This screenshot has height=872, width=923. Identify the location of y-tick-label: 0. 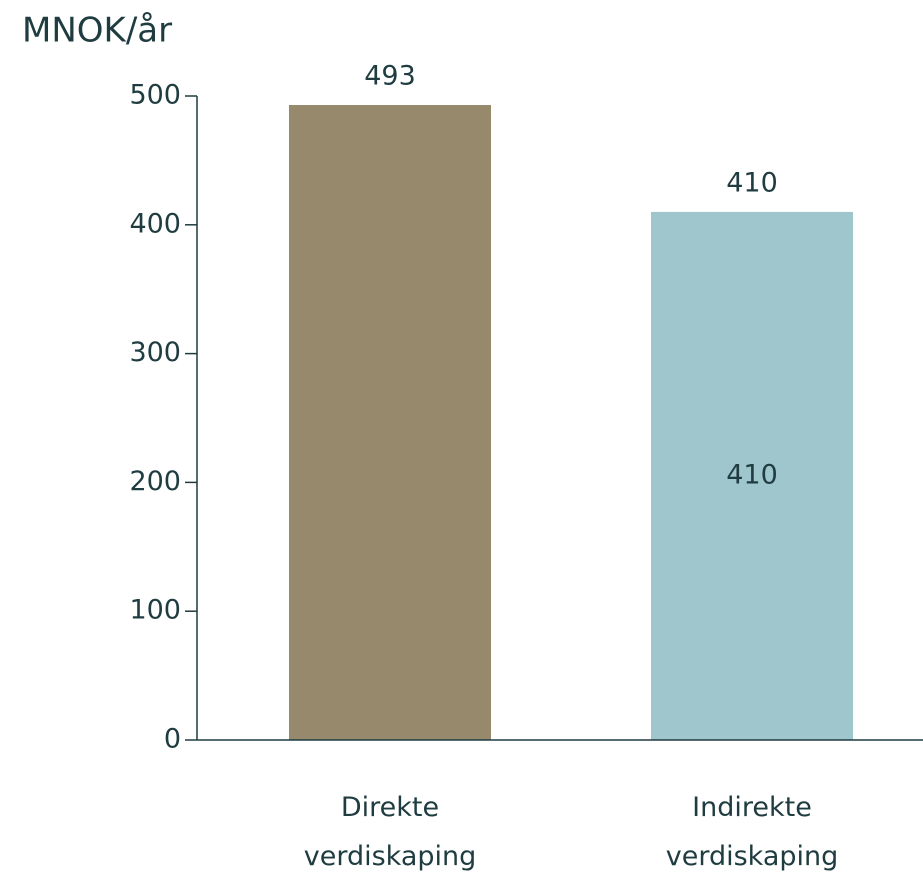
(172, 739).